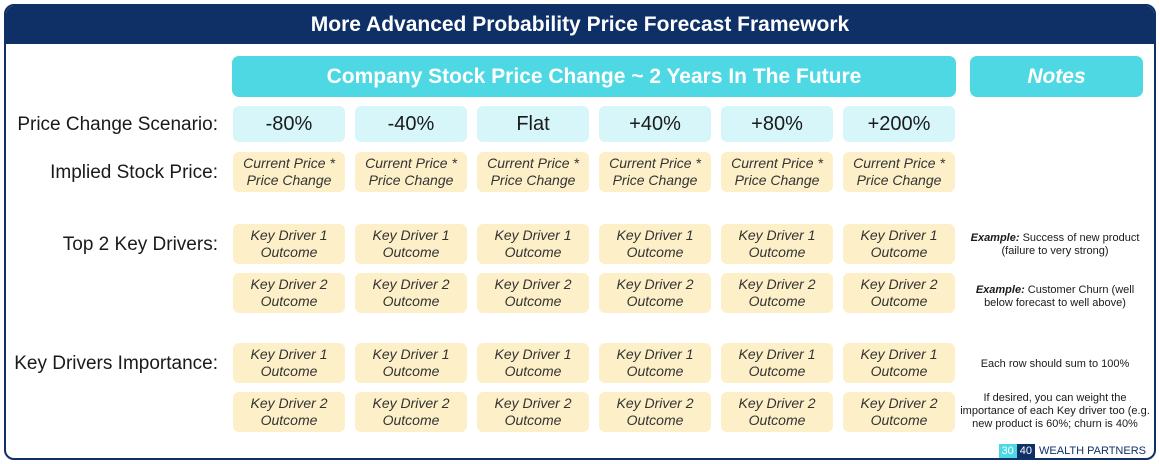 The width and height of the screenshot is (1160, 464). What do you see at coordinates (411, 124) in the screenshot?
I see `scenario-cell: -40%` at bounding box center [411, 124].